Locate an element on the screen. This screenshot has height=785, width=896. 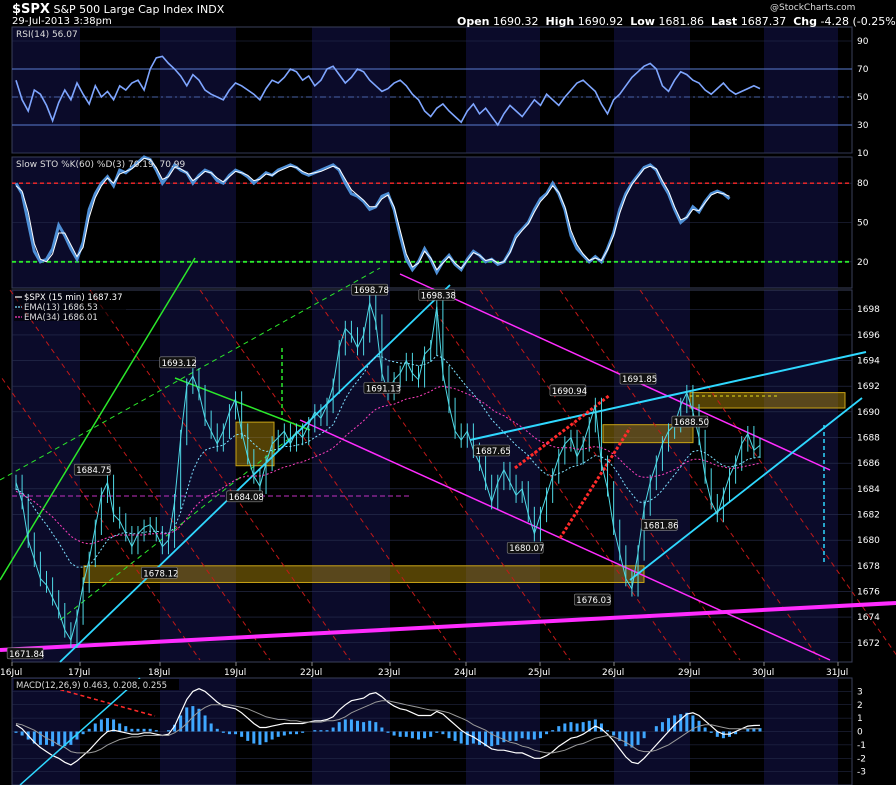
rsi-line is located at coordinates (388, 91).